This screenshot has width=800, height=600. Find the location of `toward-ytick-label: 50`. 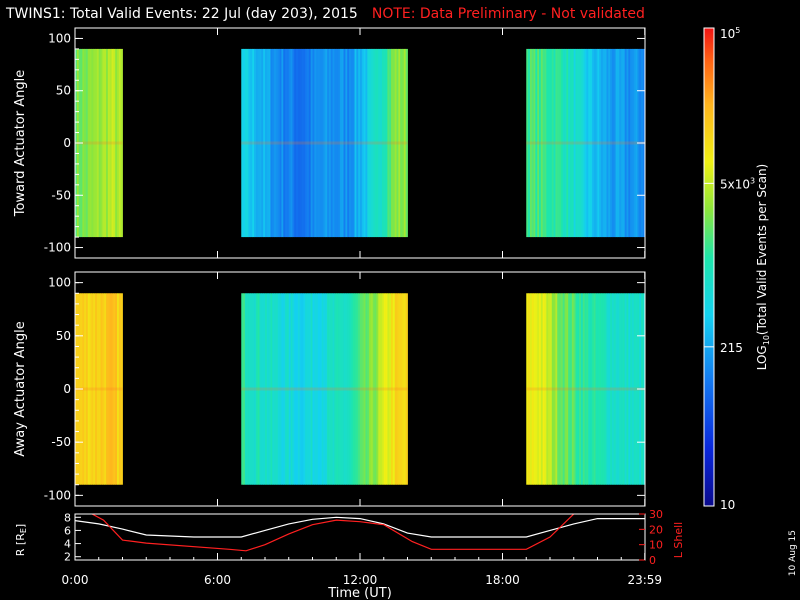

toward-ytick-label: 50 is located at coordinates (63, 91).